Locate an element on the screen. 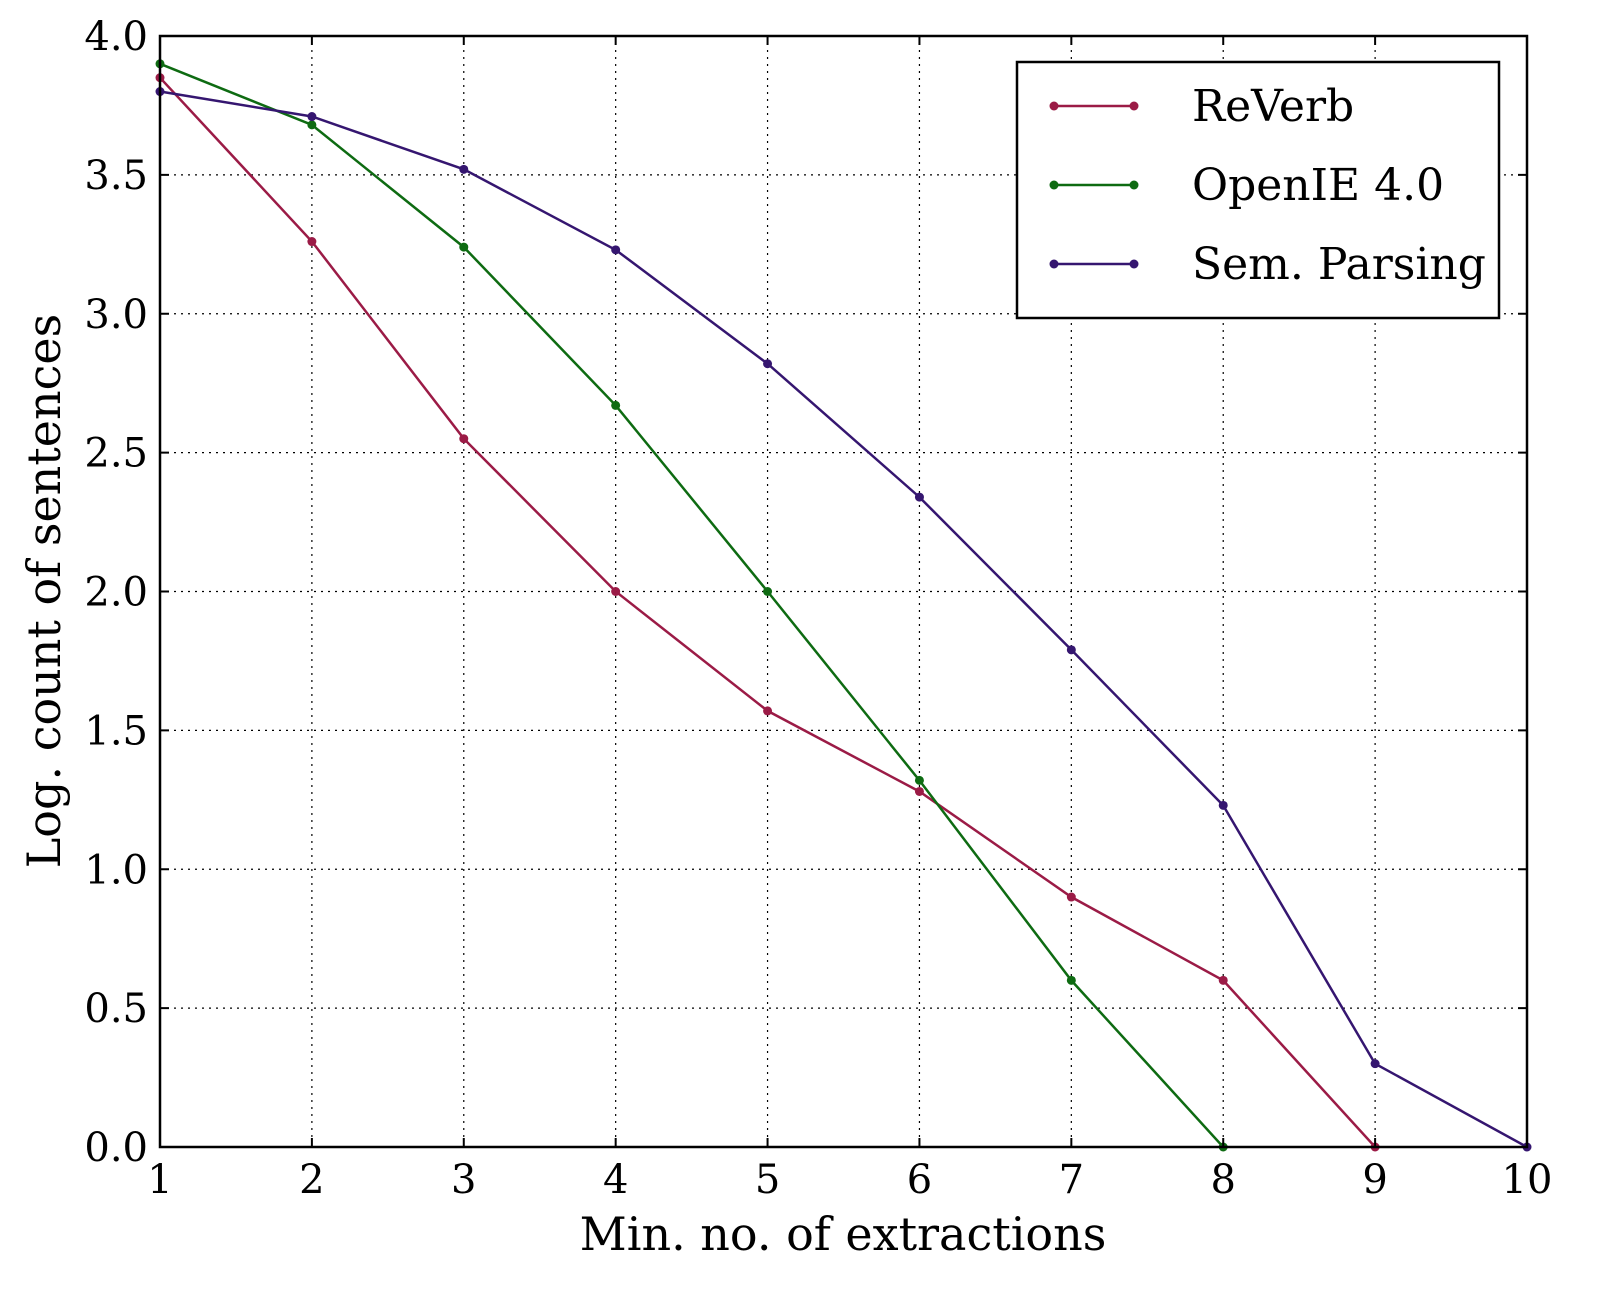  legend-label: ReVerb is located at coordinates (1273, 106).